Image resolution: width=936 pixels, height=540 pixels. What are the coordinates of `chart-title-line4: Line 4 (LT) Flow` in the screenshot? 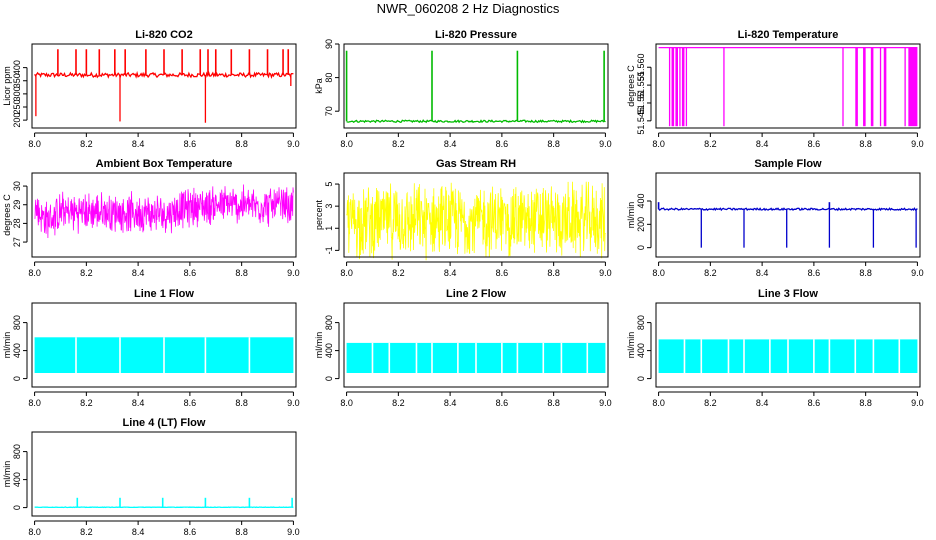 It's located at (164, 423).